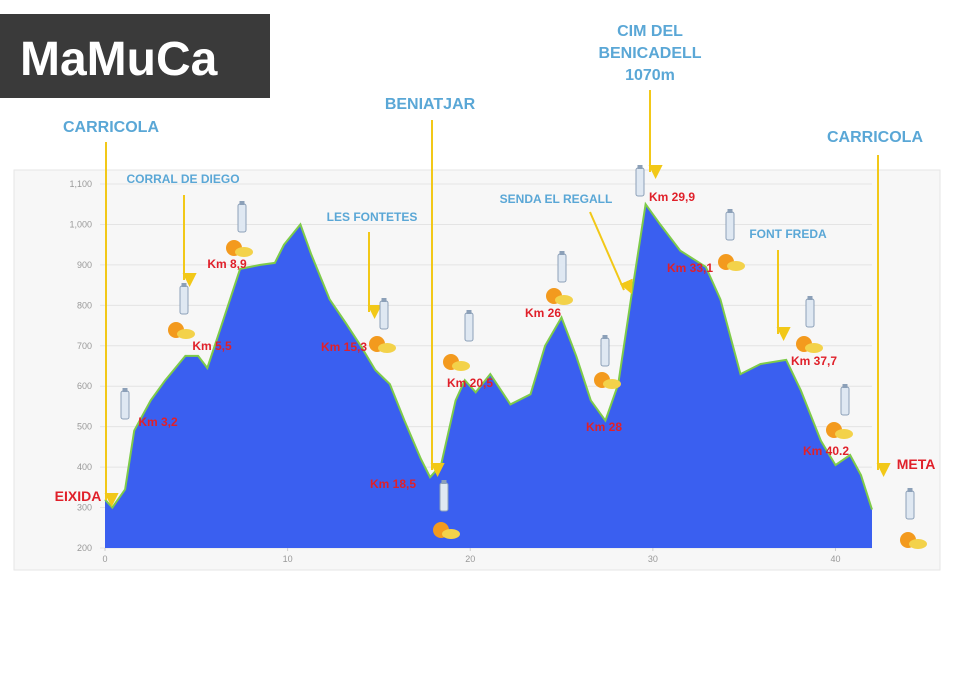 The image size is (960, 683). Describe the element at coordinates (690, 268) in the screenshot. I see `km-label: Km 33,1` at that location.